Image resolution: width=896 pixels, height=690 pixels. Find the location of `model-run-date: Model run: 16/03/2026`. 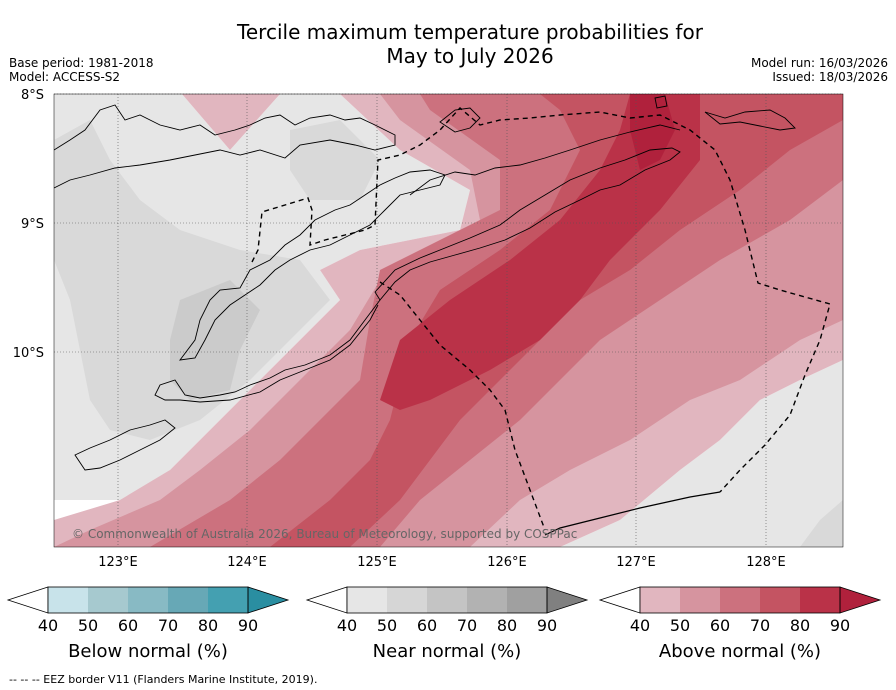

model-run-date: Model run: 16/03/2026 is located at coordinates (819, 63).